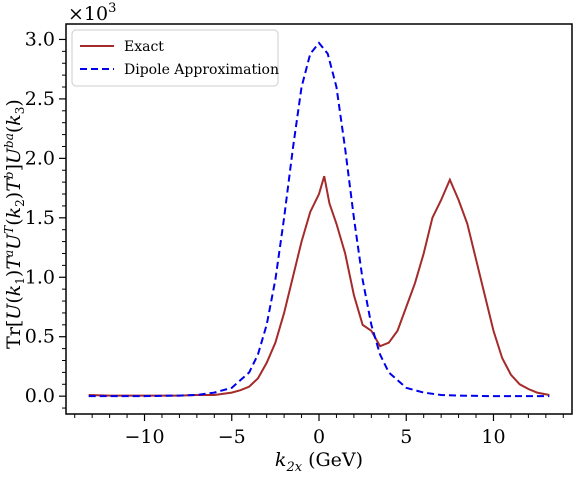 Image resolution: width=582 pixels, height=478 pixels. Describe the element at coordinates (40, 277) in the screenshot. I see `y-tick-label: 1.0` at that location.